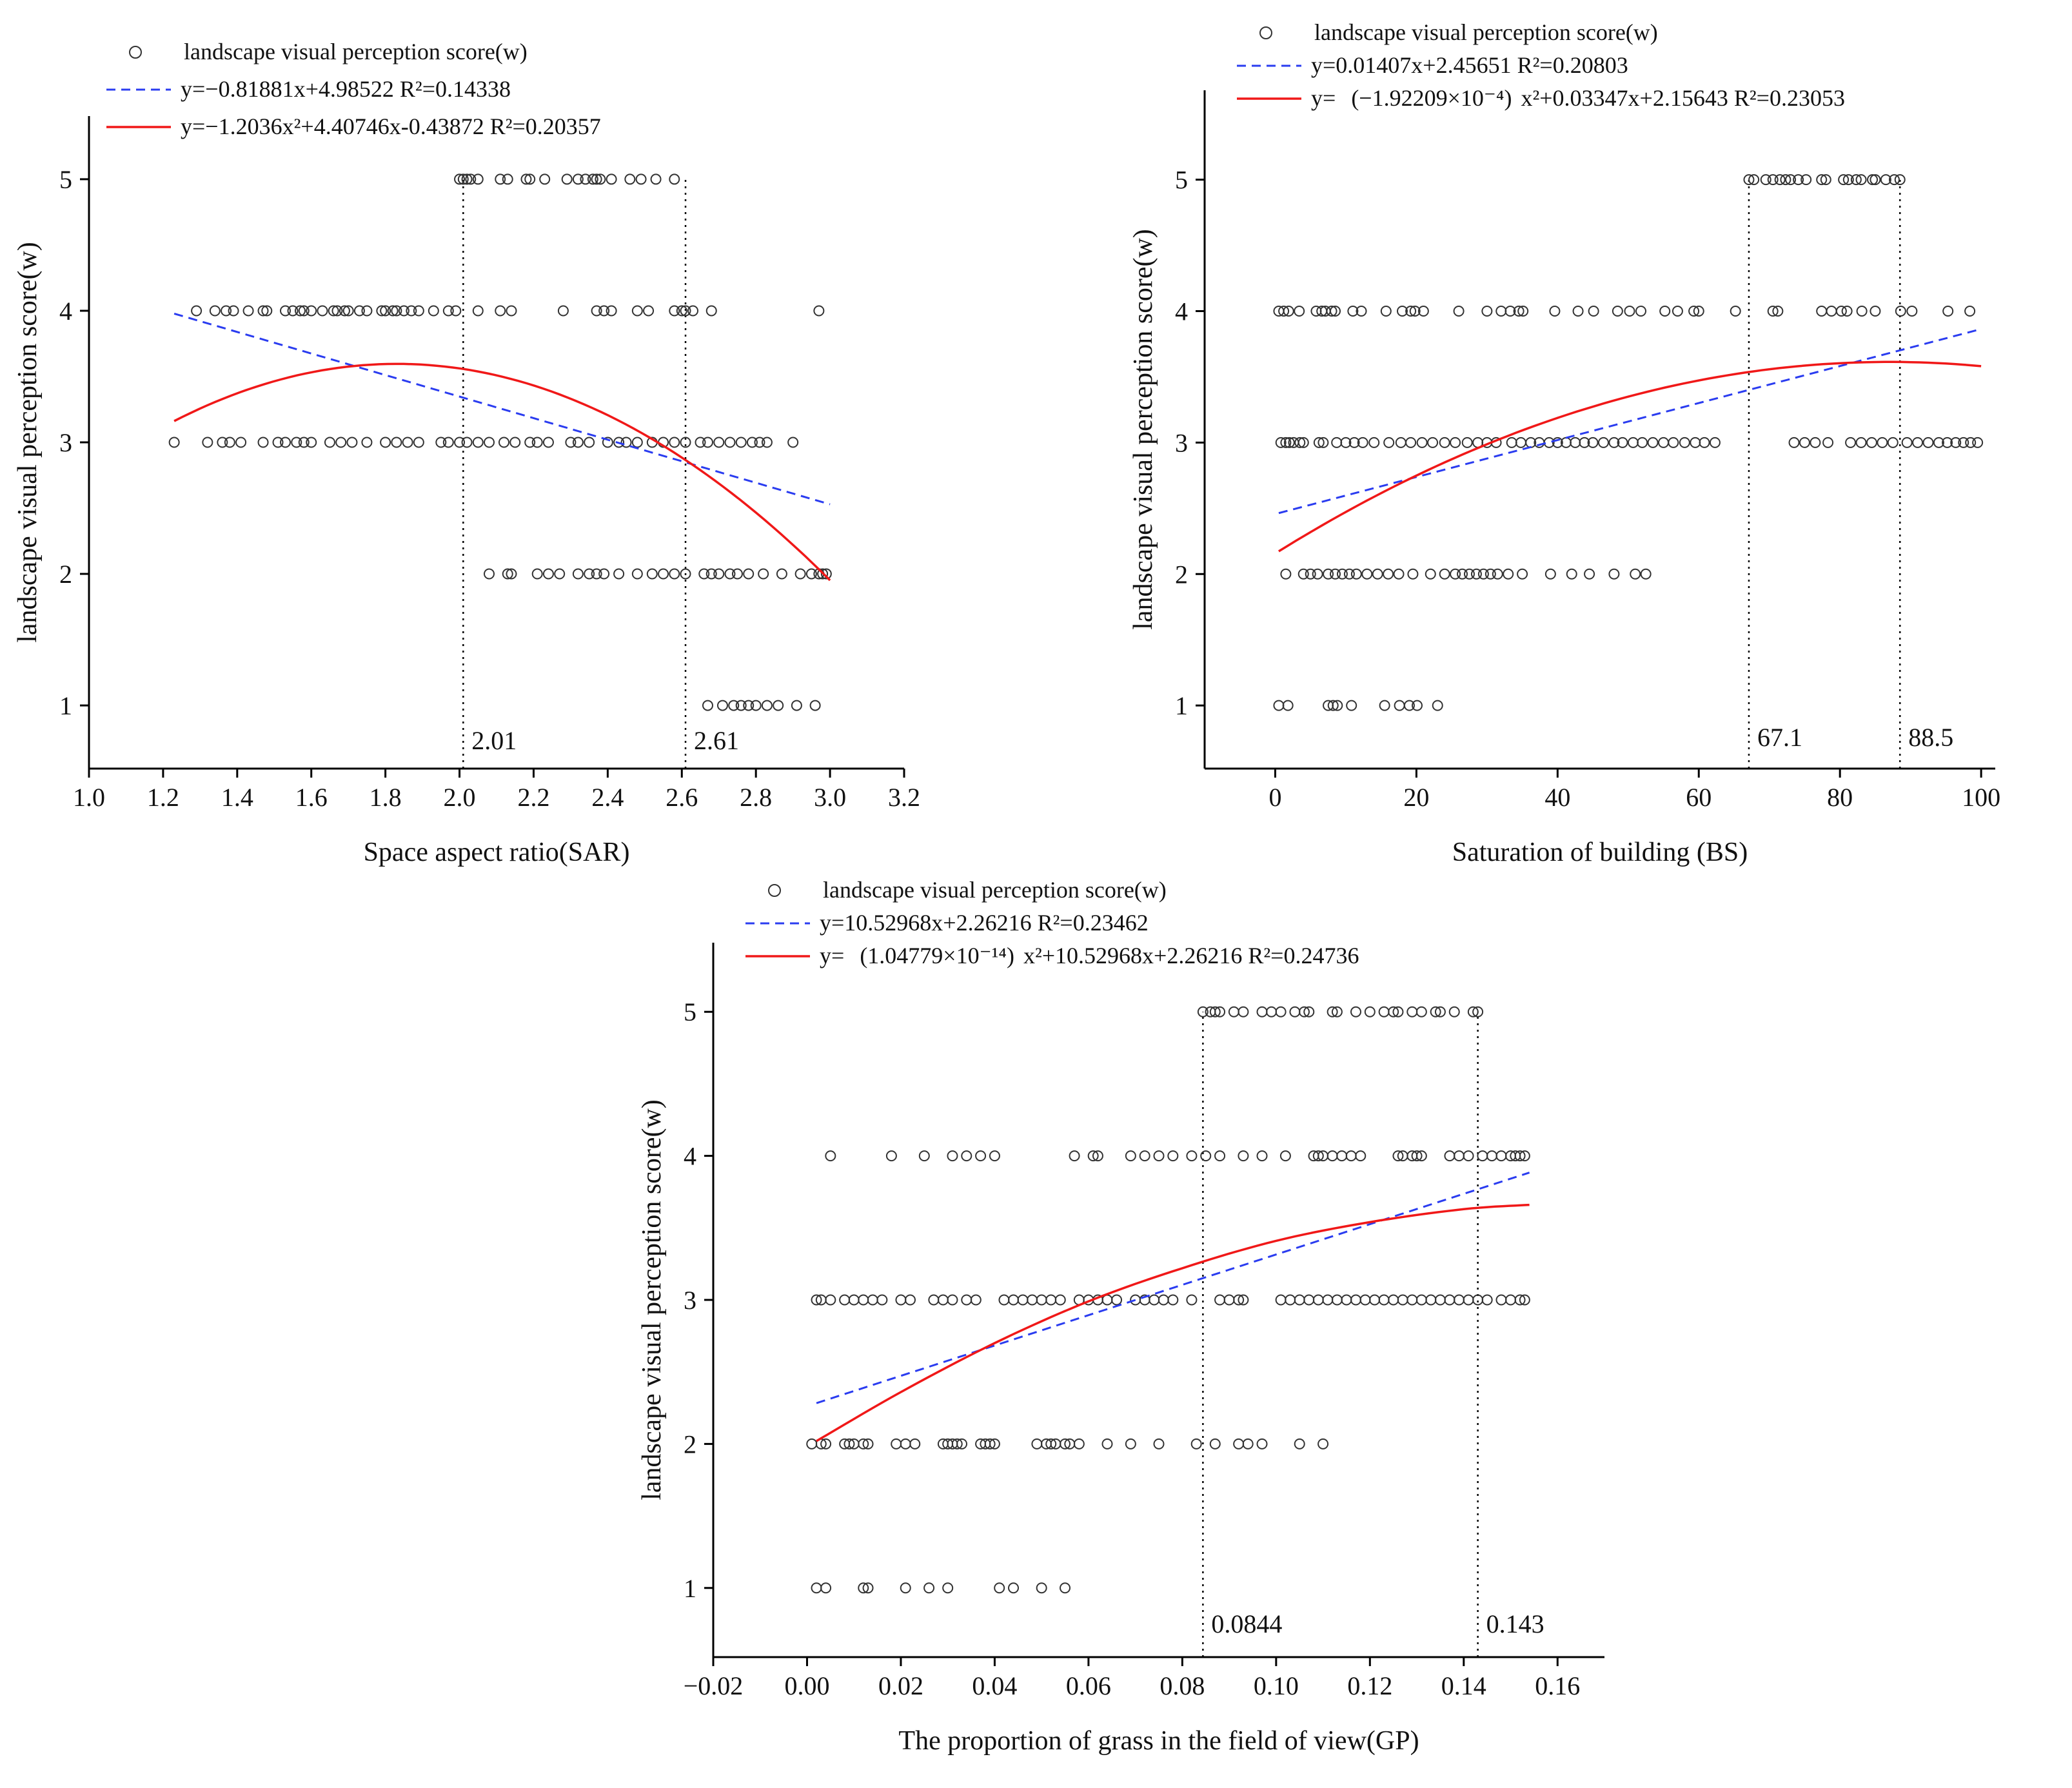 The width and height of the screenshot is (2072, 1788). I want to click on y-tick-label: 2, so click(65, 574).